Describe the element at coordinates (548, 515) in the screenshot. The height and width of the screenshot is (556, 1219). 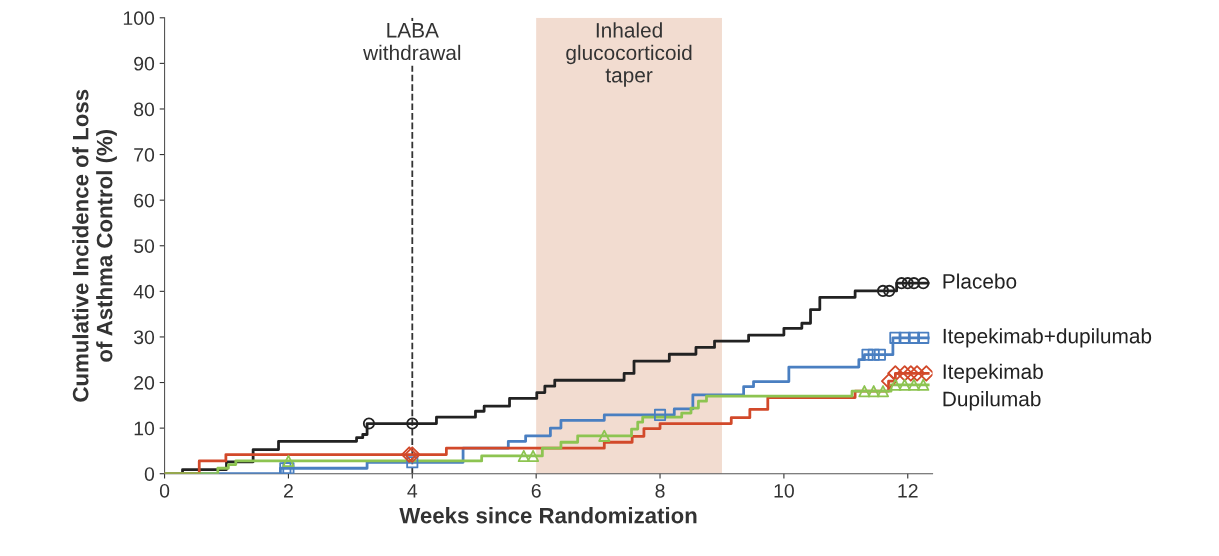
I see `x-axis-title: Weeks since Randomization` at that location.